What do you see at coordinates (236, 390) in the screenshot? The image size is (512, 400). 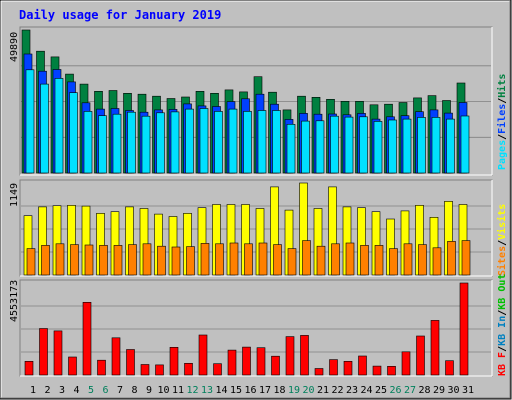 I see `x-tick-label: 15` at bounding box center [236, 390].